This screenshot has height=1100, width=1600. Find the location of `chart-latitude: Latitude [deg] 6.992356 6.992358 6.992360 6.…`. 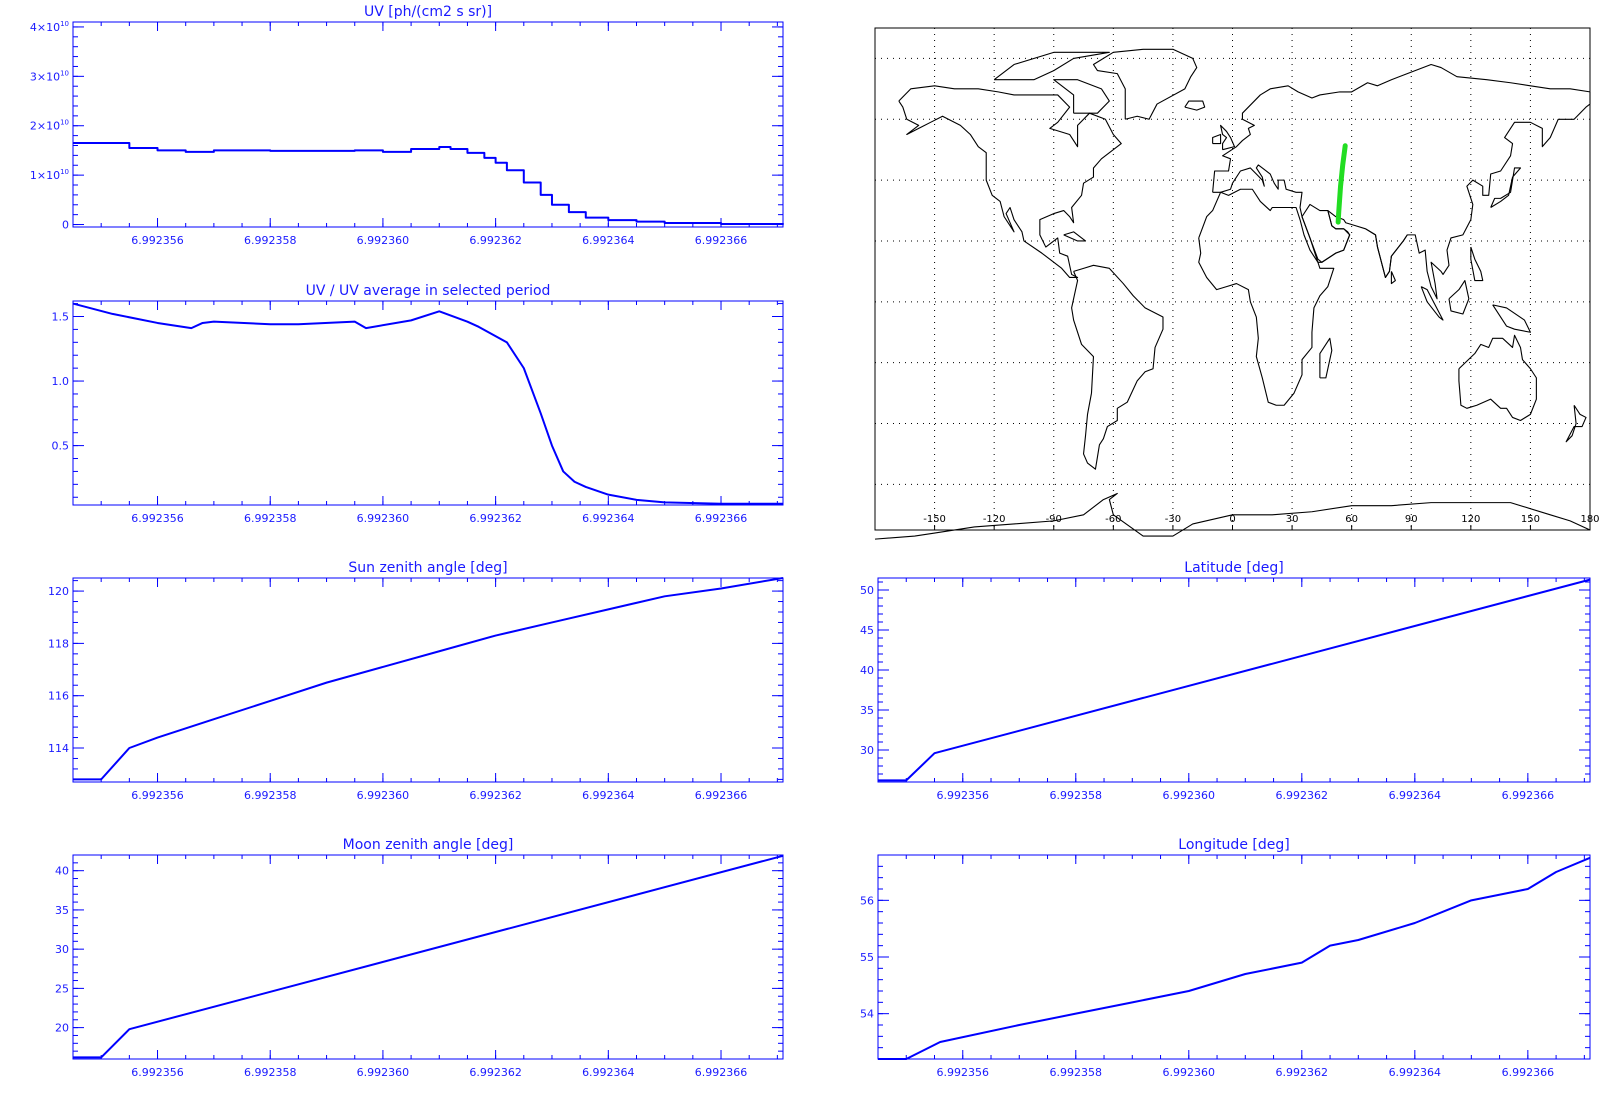

chart-latitude: Latitude [deg] 6.992356 6.992358 6.992360 6.… is located at coordinates (1225, 681).